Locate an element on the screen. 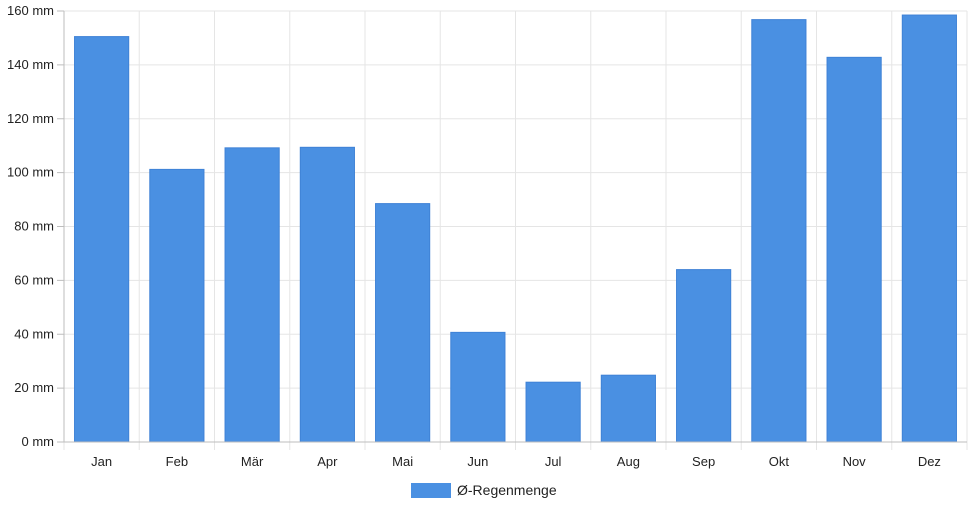 The height and width of the screenshot is (508, 968). bar-sep is located at coordinates (704, 356).